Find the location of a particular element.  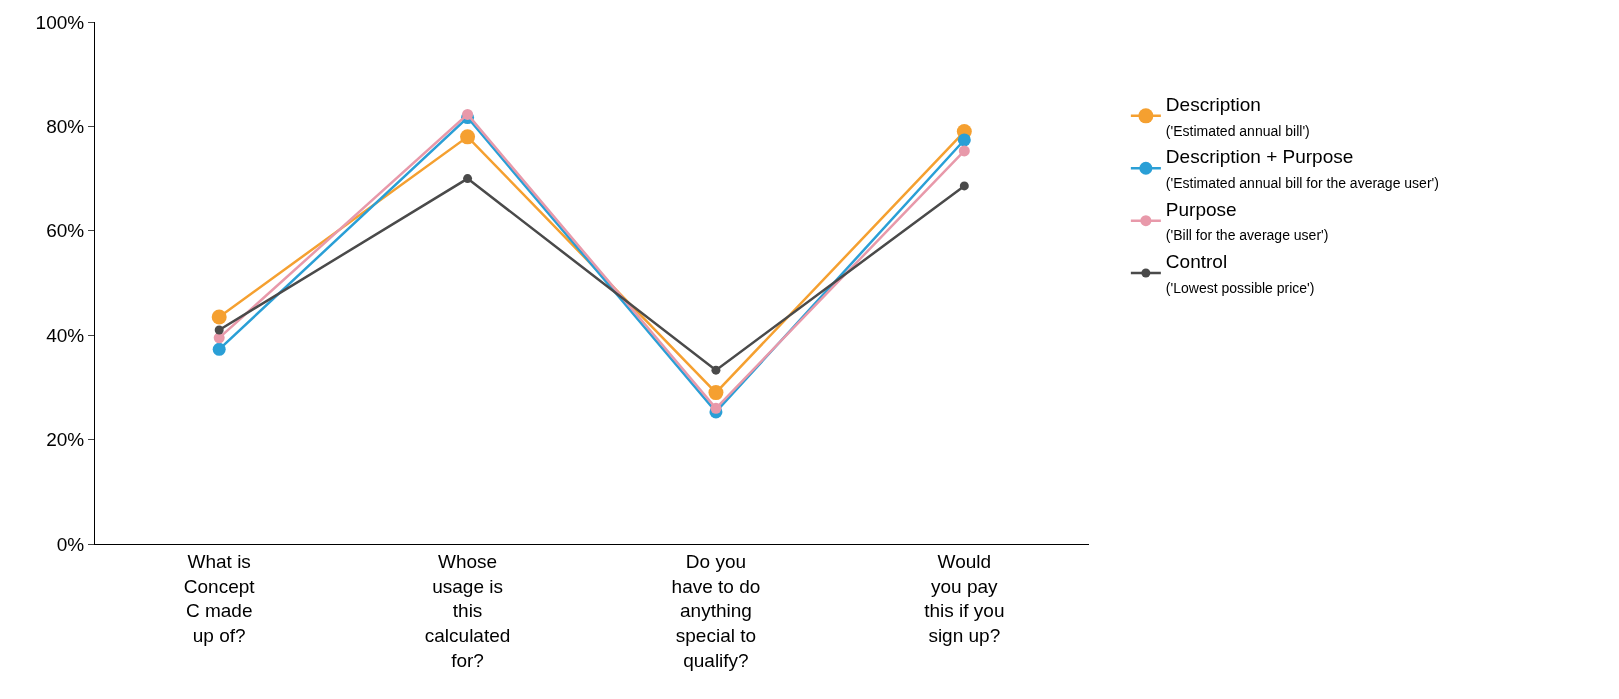

x-tick-label: What is Concept C made up of? is located at coordinates (219, 598).